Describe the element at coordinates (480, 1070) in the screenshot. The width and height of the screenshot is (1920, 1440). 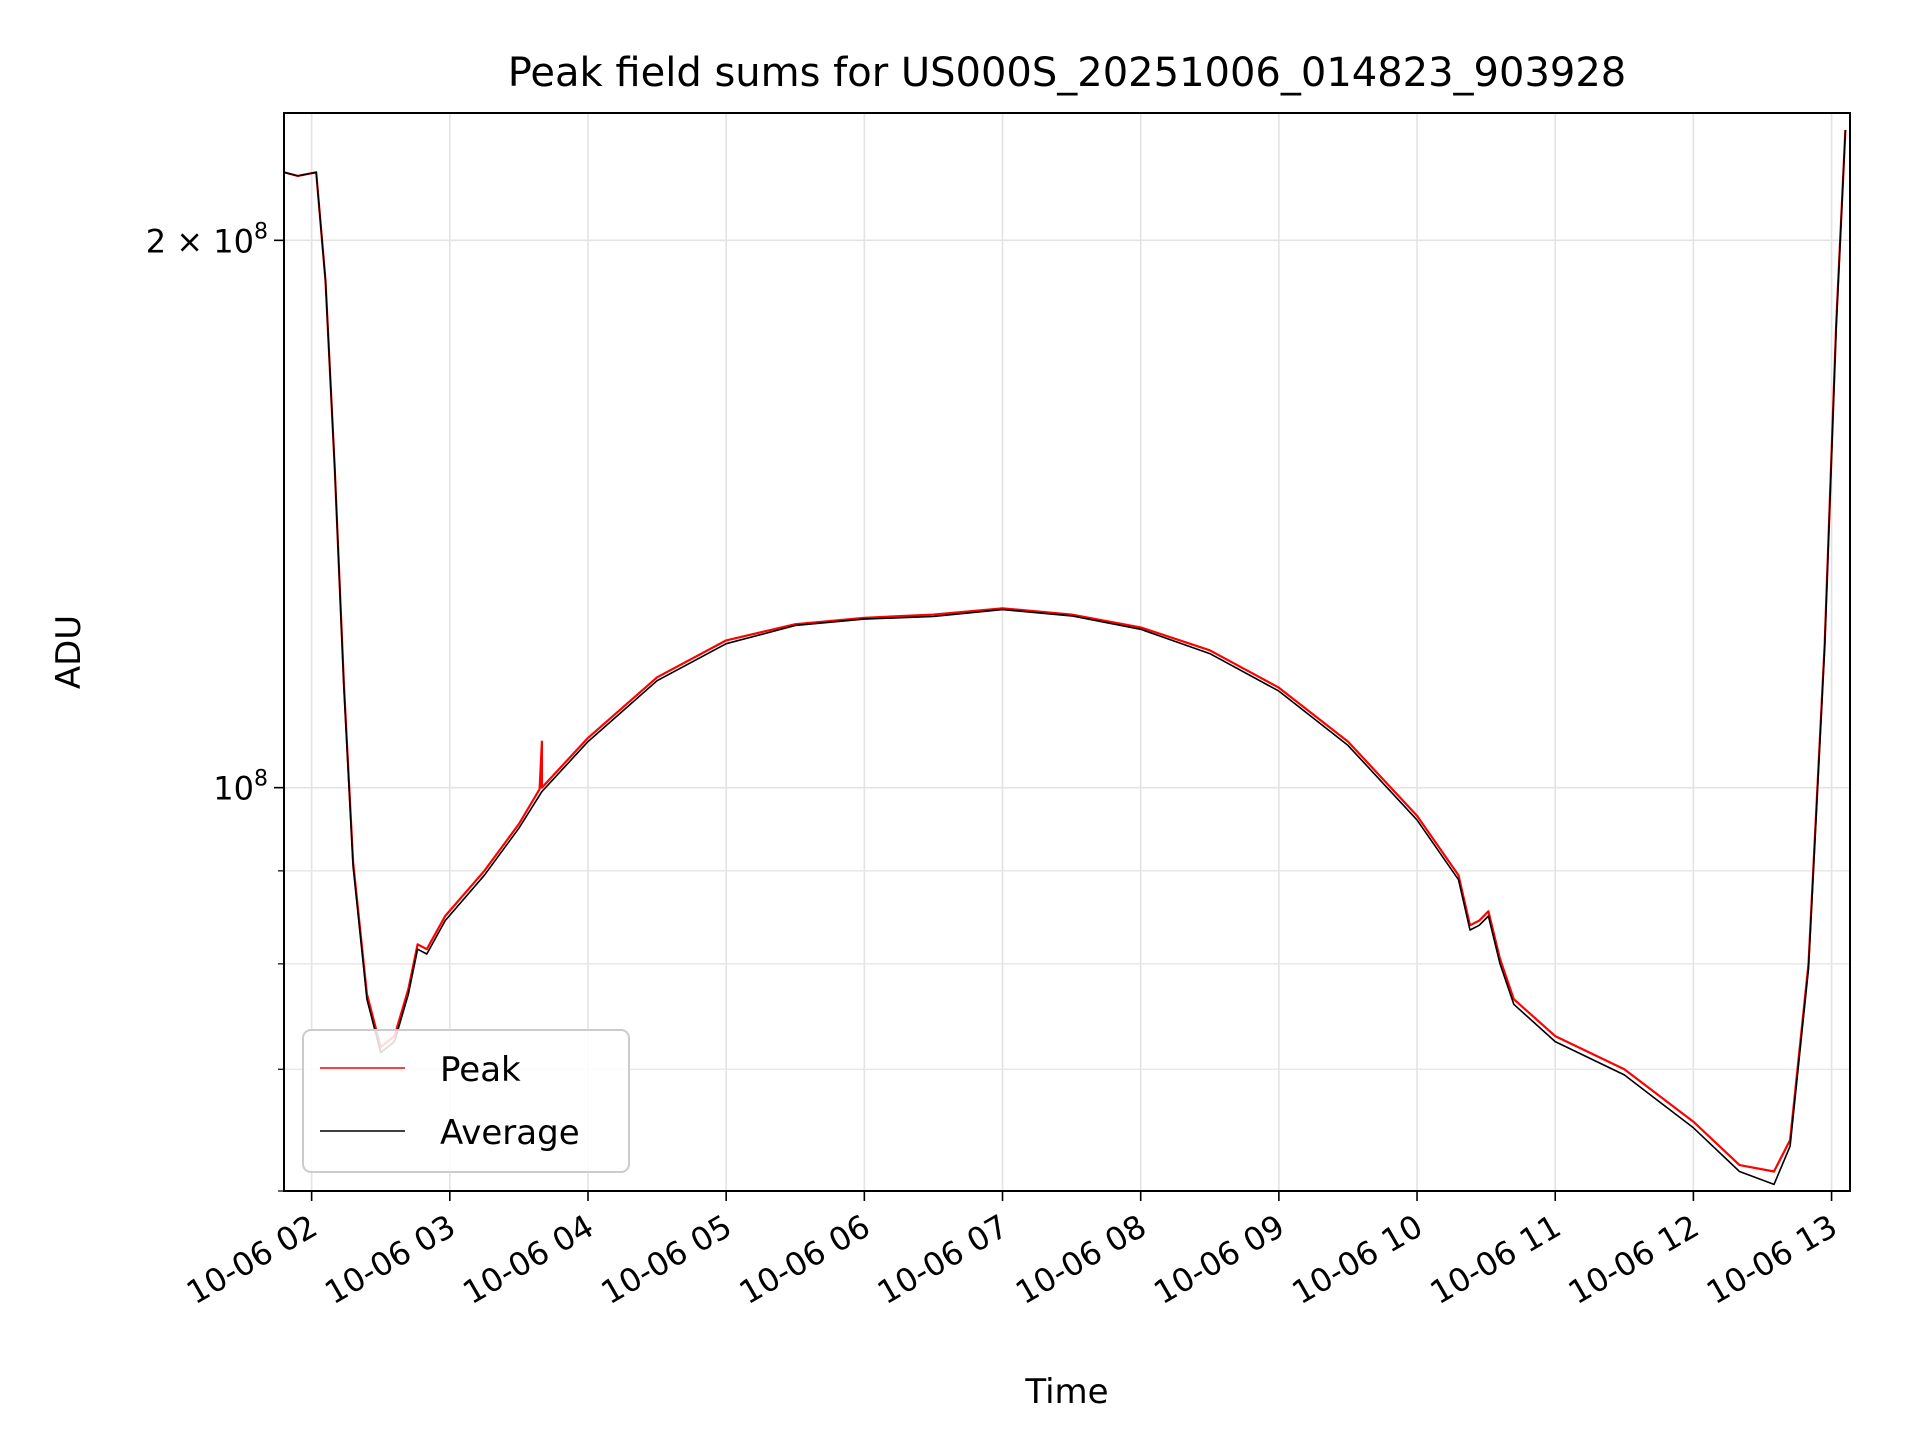
I see `legend-peak-label: Peak` at that location.